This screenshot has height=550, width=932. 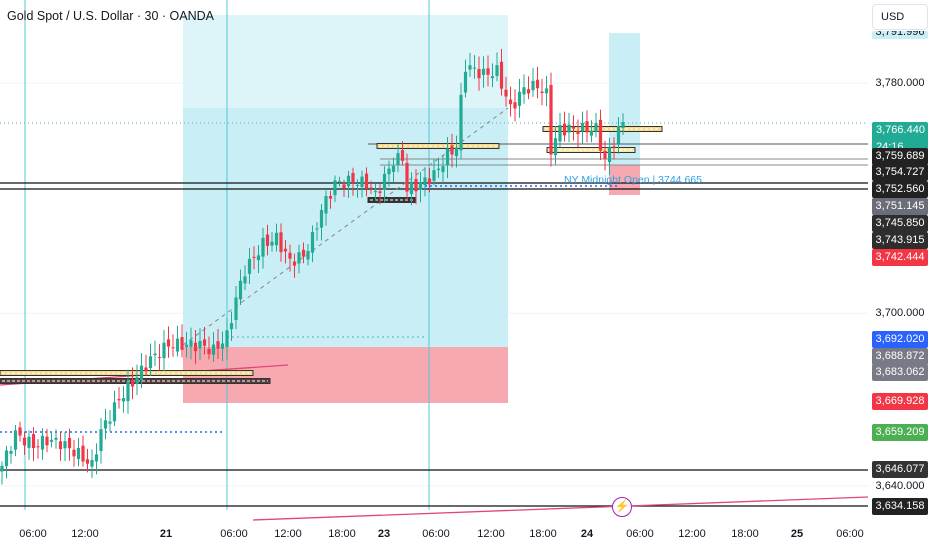 I want to click on currency-button: USD, so click(x=900, y=17).